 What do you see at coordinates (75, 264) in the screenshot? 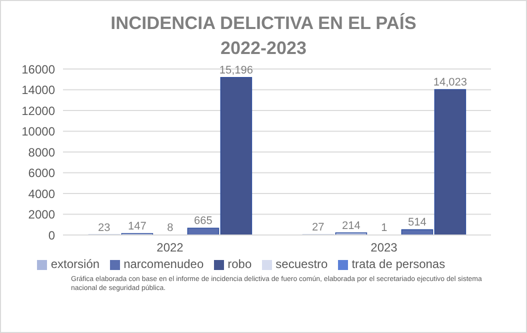
I see `legend-label: extorsión` at bounding box center [75, 264].